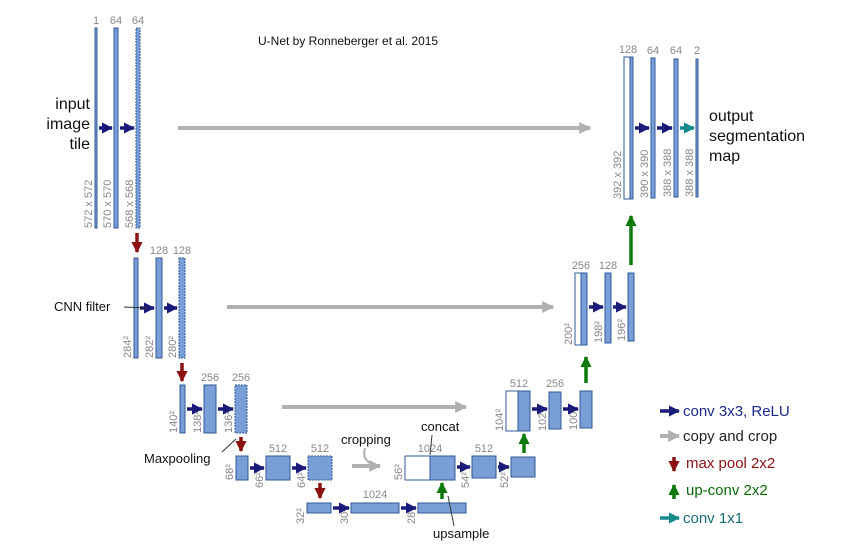  I want to click on dimension-label: 200², so click(569, 334).